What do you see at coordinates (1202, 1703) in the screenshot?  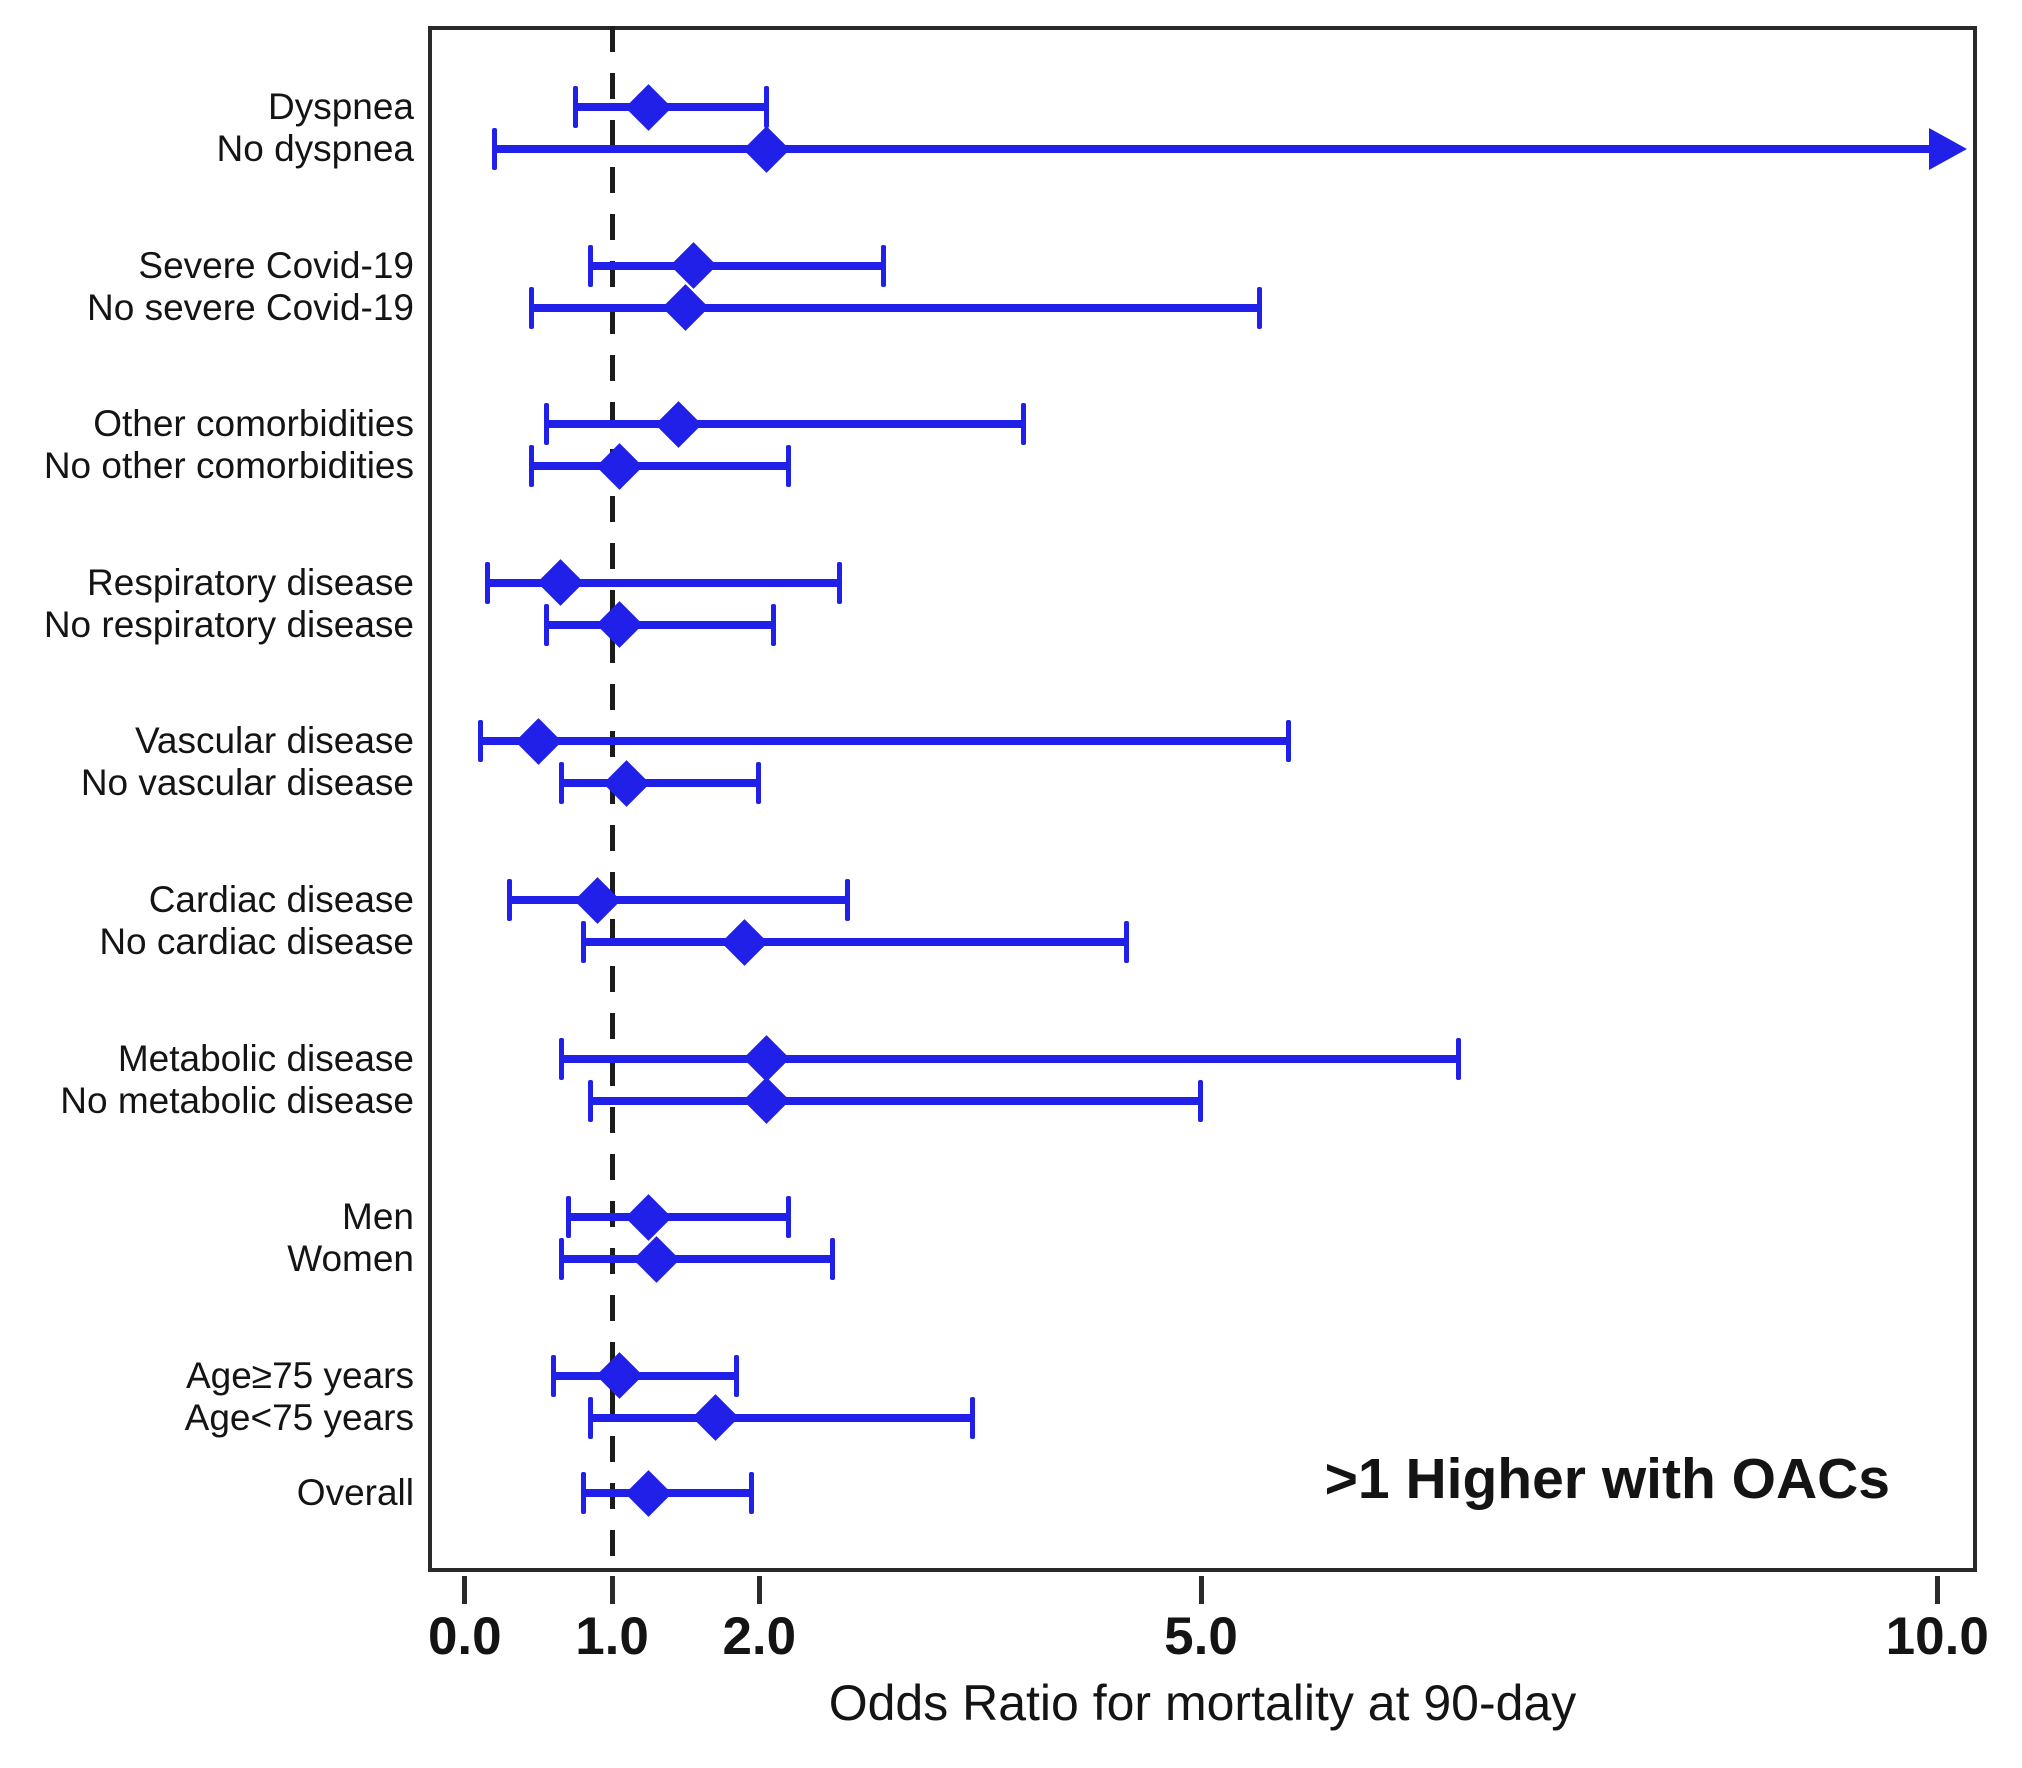 I see `x-axis-label: Odds Ratio for mortality at 90-day` at bounding box center [1202, 1703].